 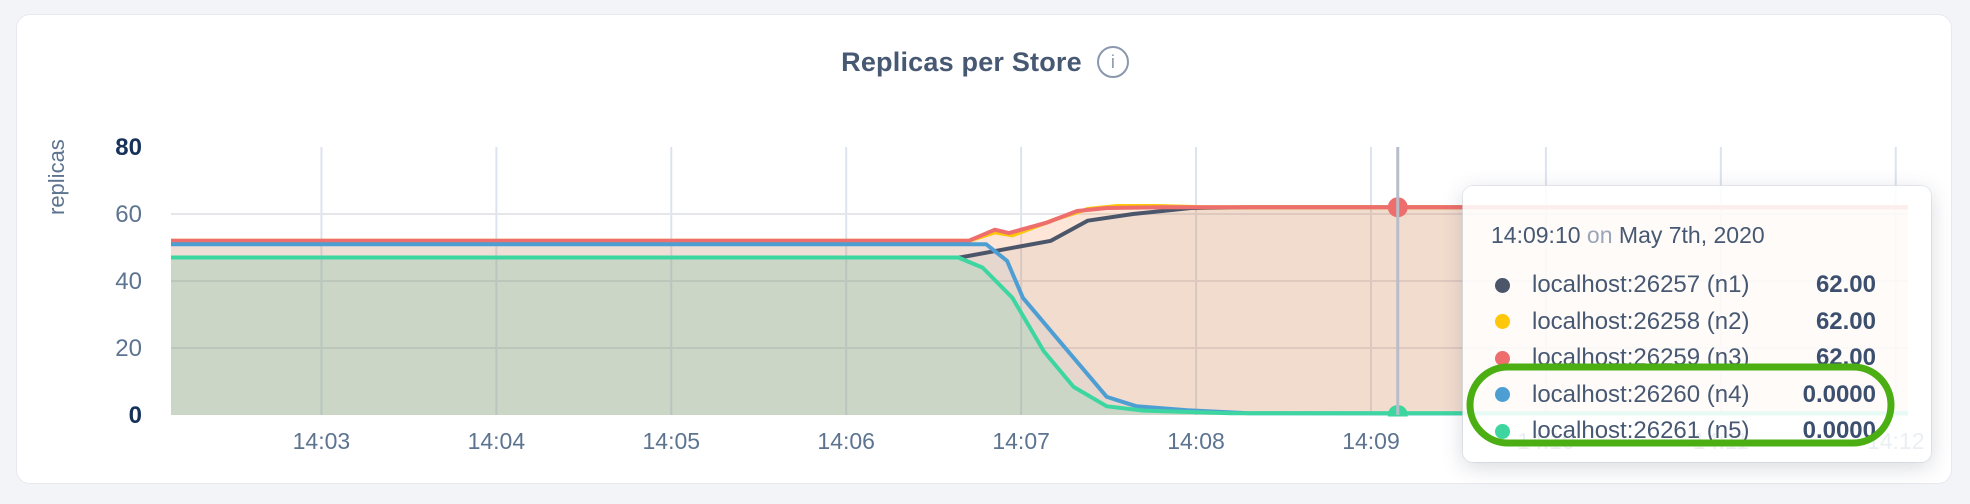 What do you see at coordinates (1641, 358) in the screenshot?
I see `legend-label-n3: localhost:26259 (n3)` at bounding box center [1641, 358].